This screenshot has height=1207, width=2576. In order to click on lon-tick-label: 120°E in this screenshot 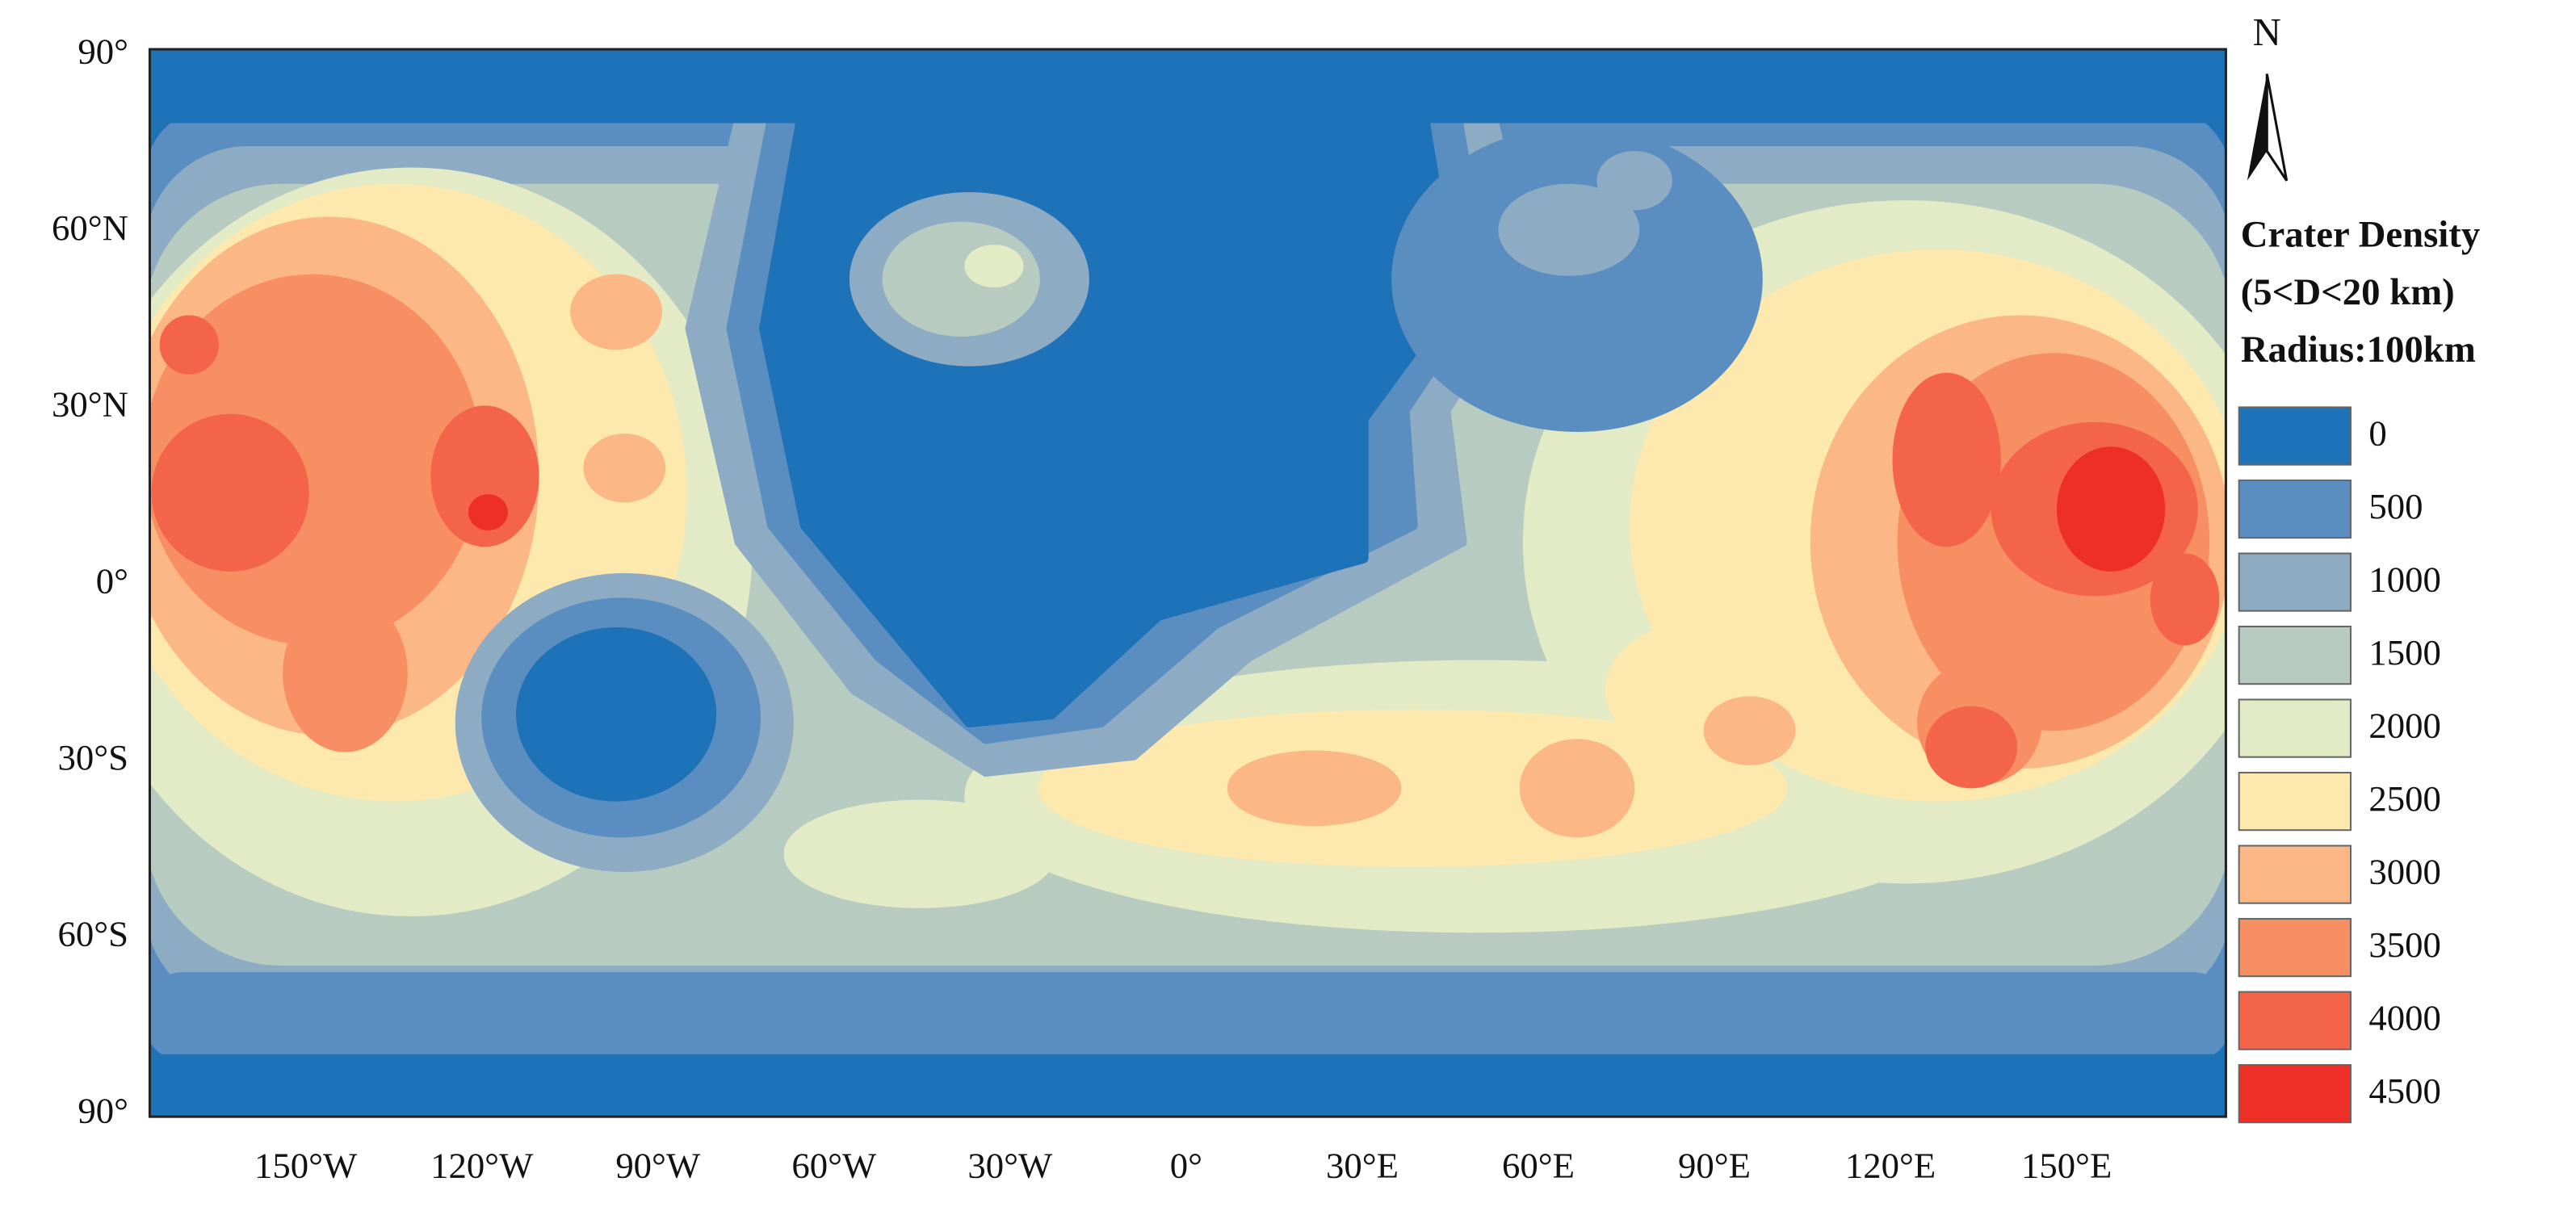, I will do `click(1891, 1165)`.